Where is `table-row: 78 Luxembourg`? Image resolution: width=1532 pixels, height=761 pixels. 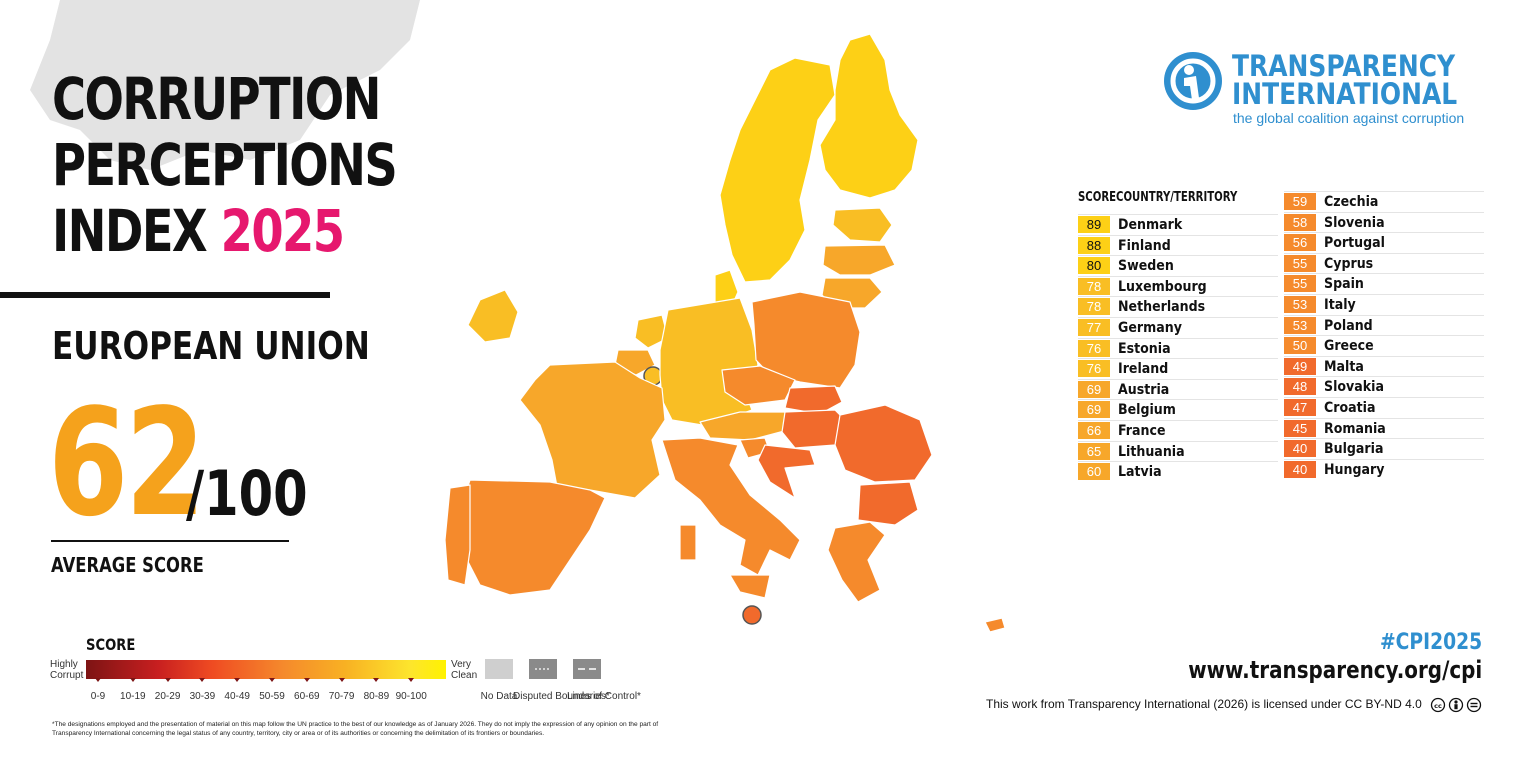
table-row: 78 Luxembourg is located at coordinates (1178, 286).